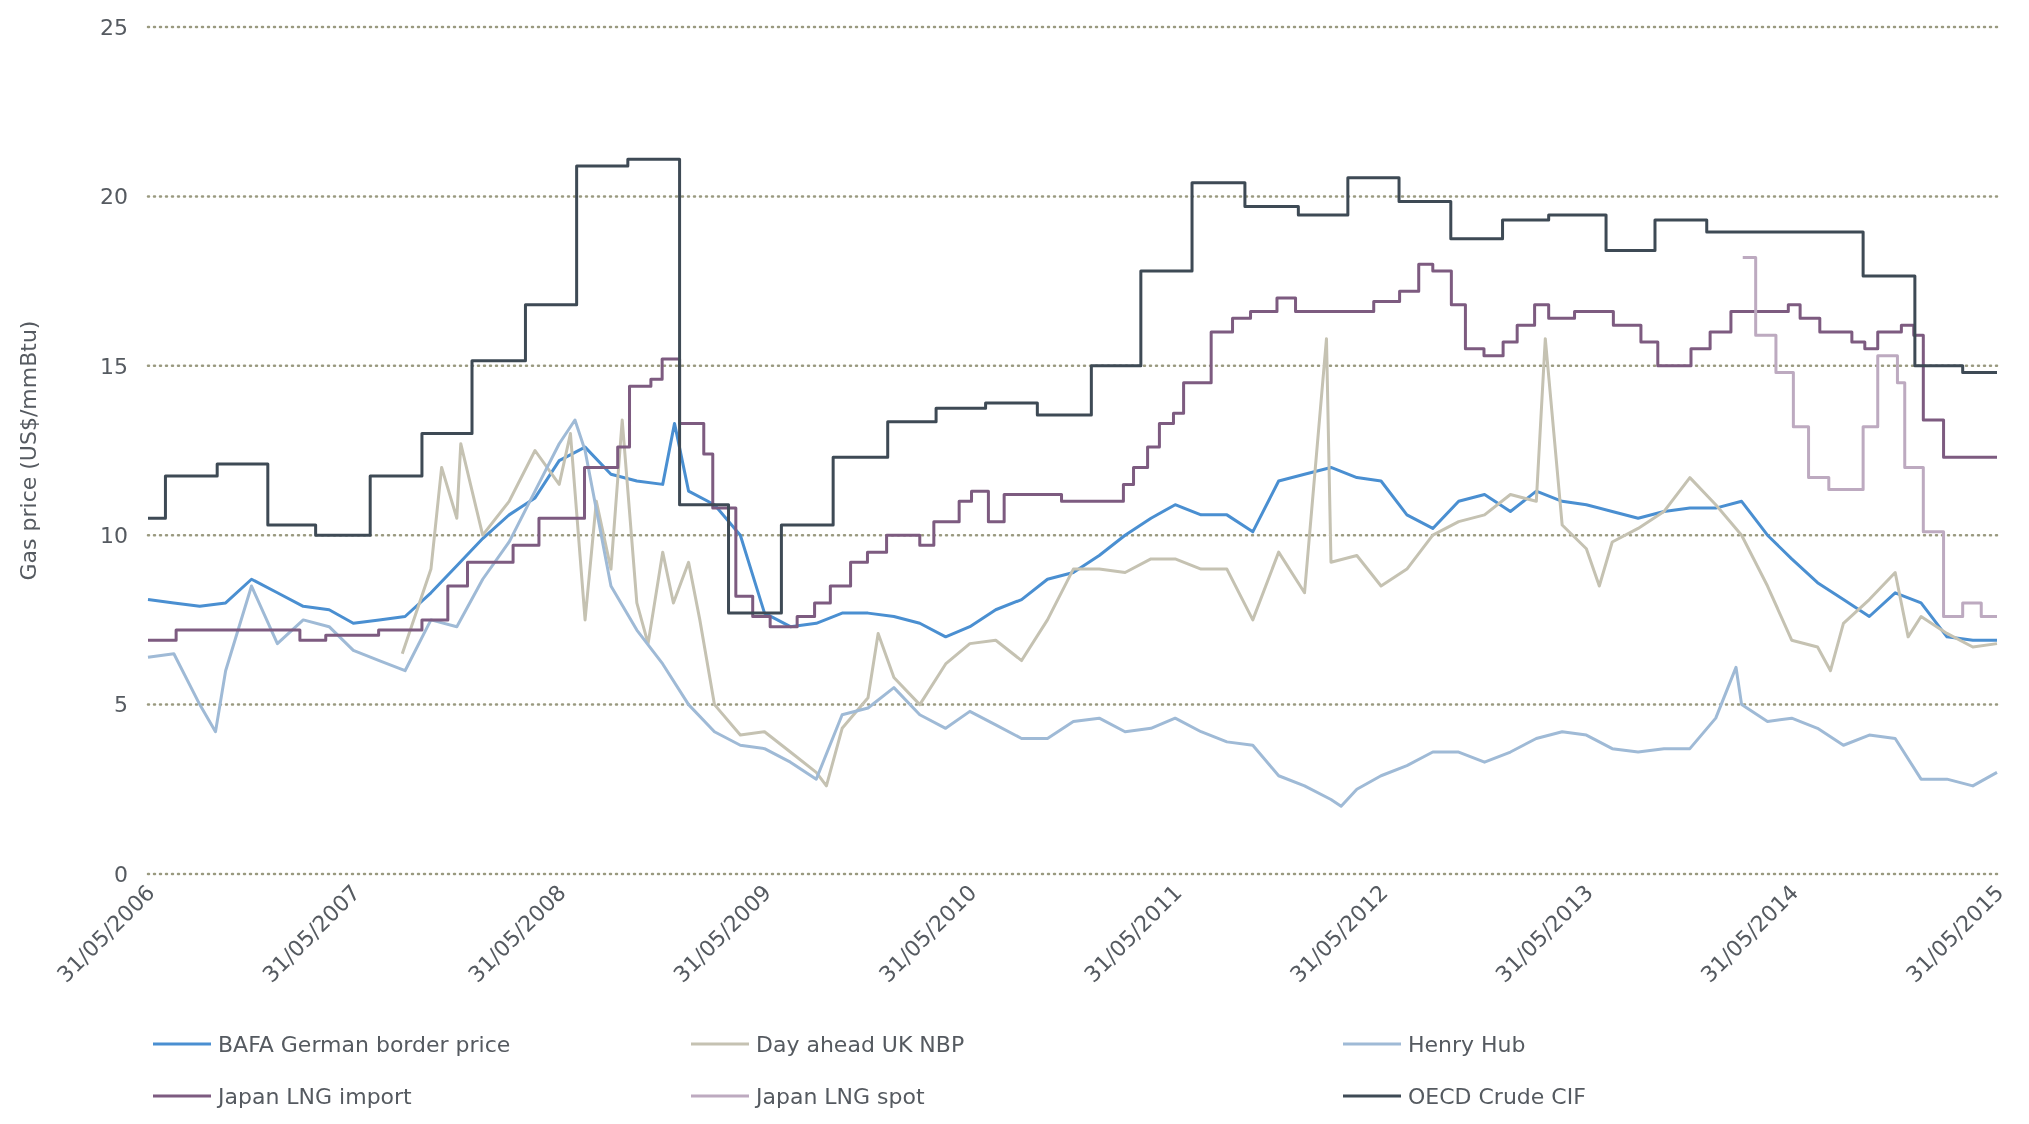 The image size is (2029, 1124). Describe the element at coordinates (28, 450) in the screenshot. I see `y-axis-title: Gas price (US$/mmBtu)` at that location.